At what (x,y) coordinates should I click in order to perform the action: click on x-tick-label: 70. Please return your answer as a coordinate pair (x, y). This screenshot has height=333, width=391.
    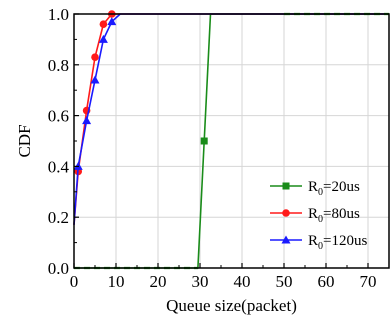
    Looking at the image, I should click on (368, 281).